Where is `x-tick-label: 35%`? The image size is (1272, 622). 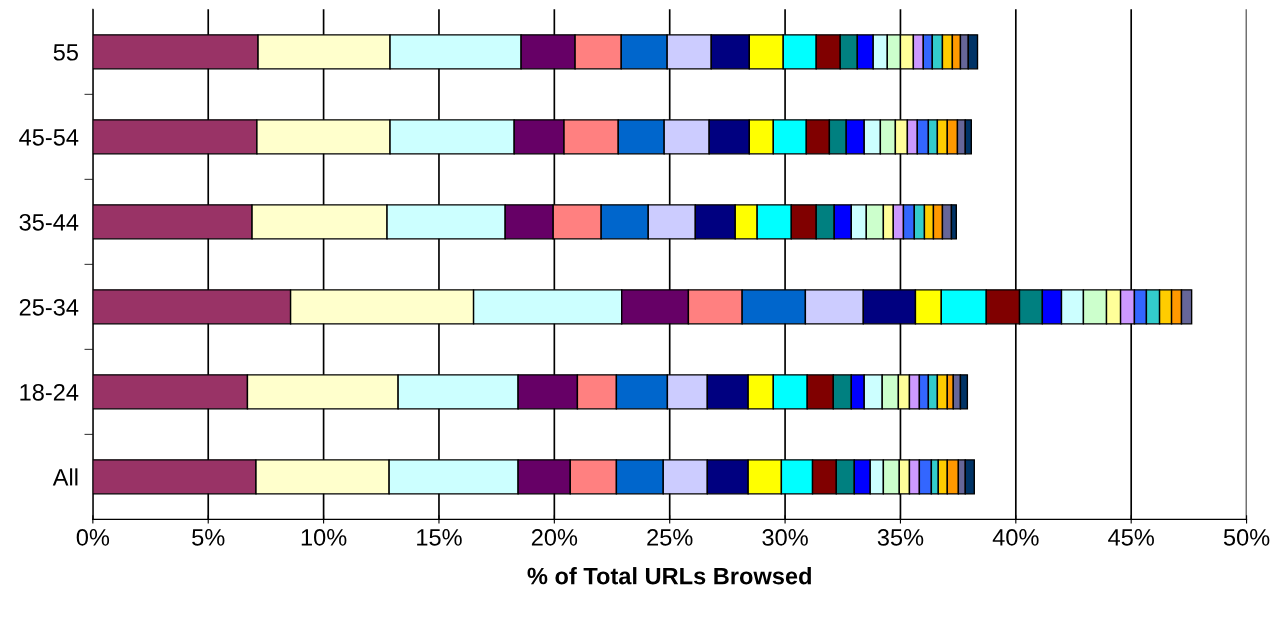 x-tick-label: 35% is located at coordinates (900, 537).